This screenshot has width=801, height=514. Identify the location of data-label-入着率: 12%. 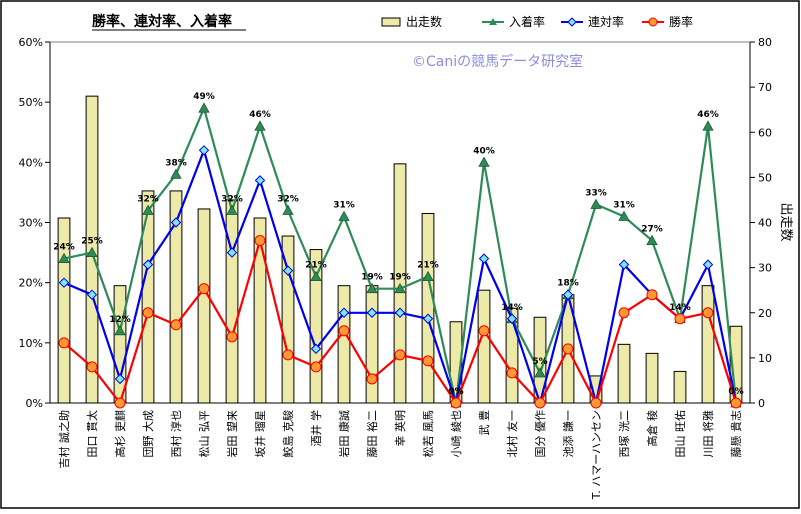
(120, 320).